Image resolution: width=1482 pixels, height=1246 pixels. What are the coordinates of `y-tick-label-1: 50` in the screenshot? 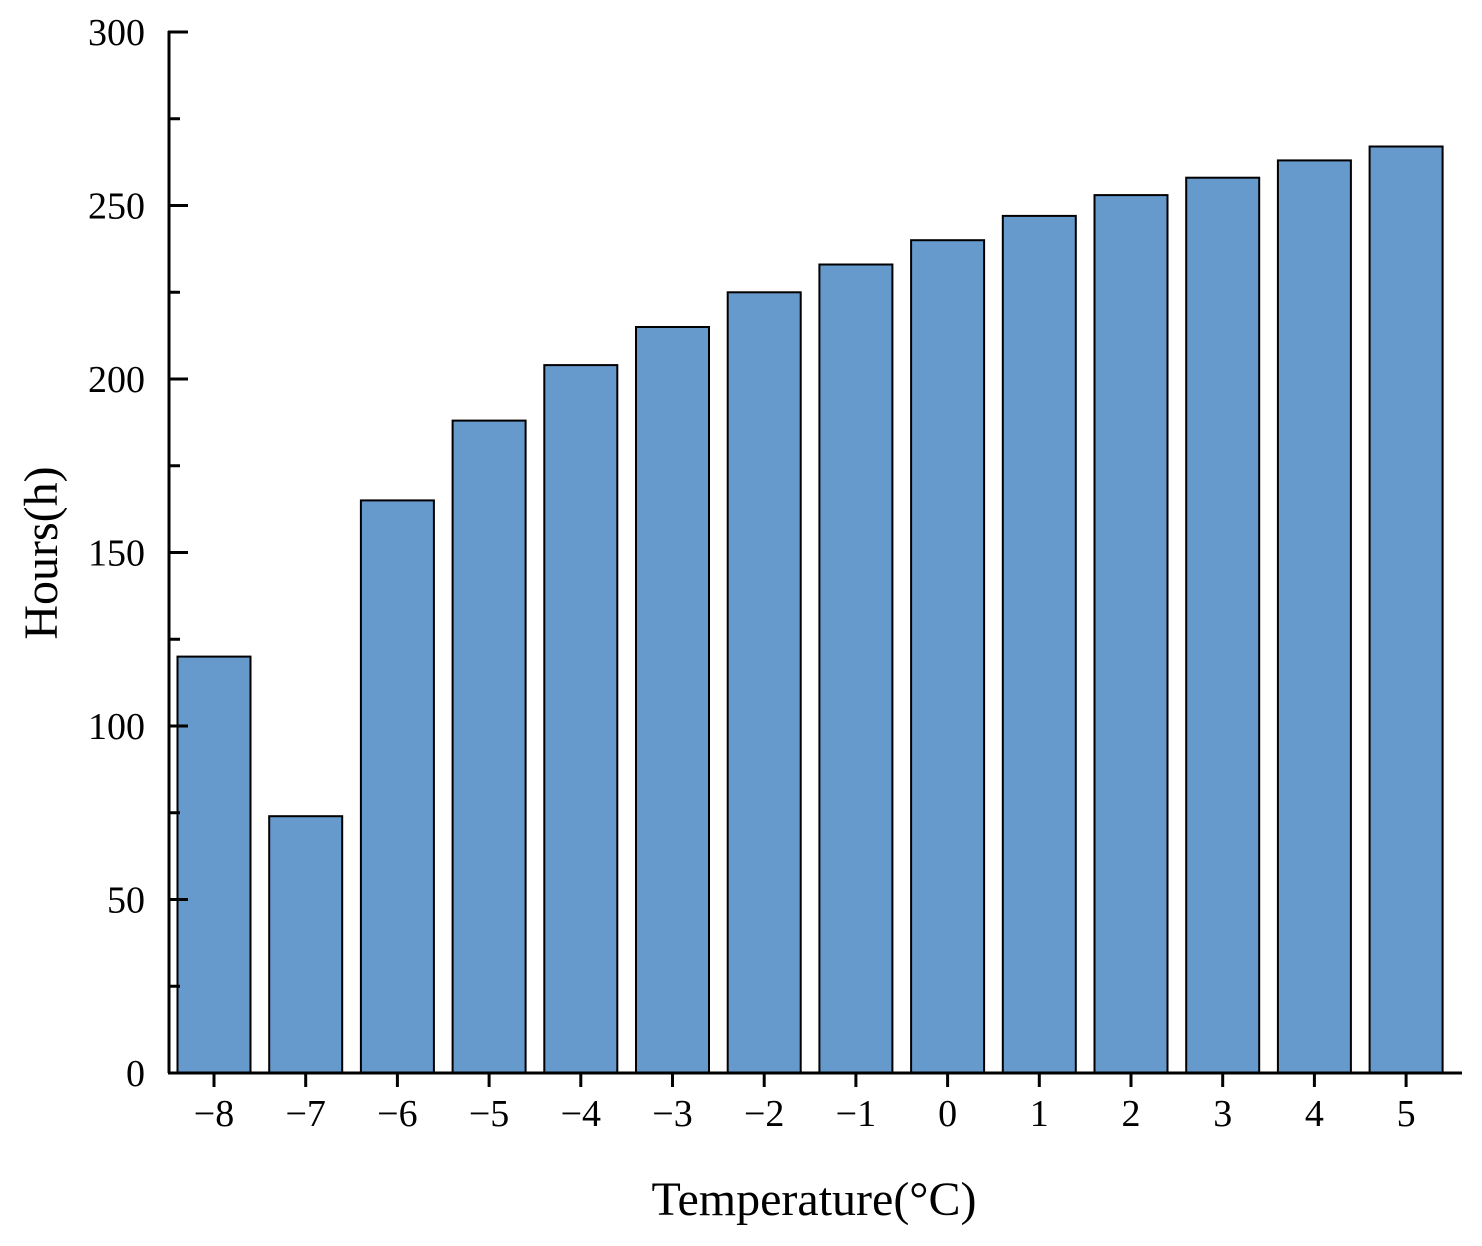 It's located at (126, 901).